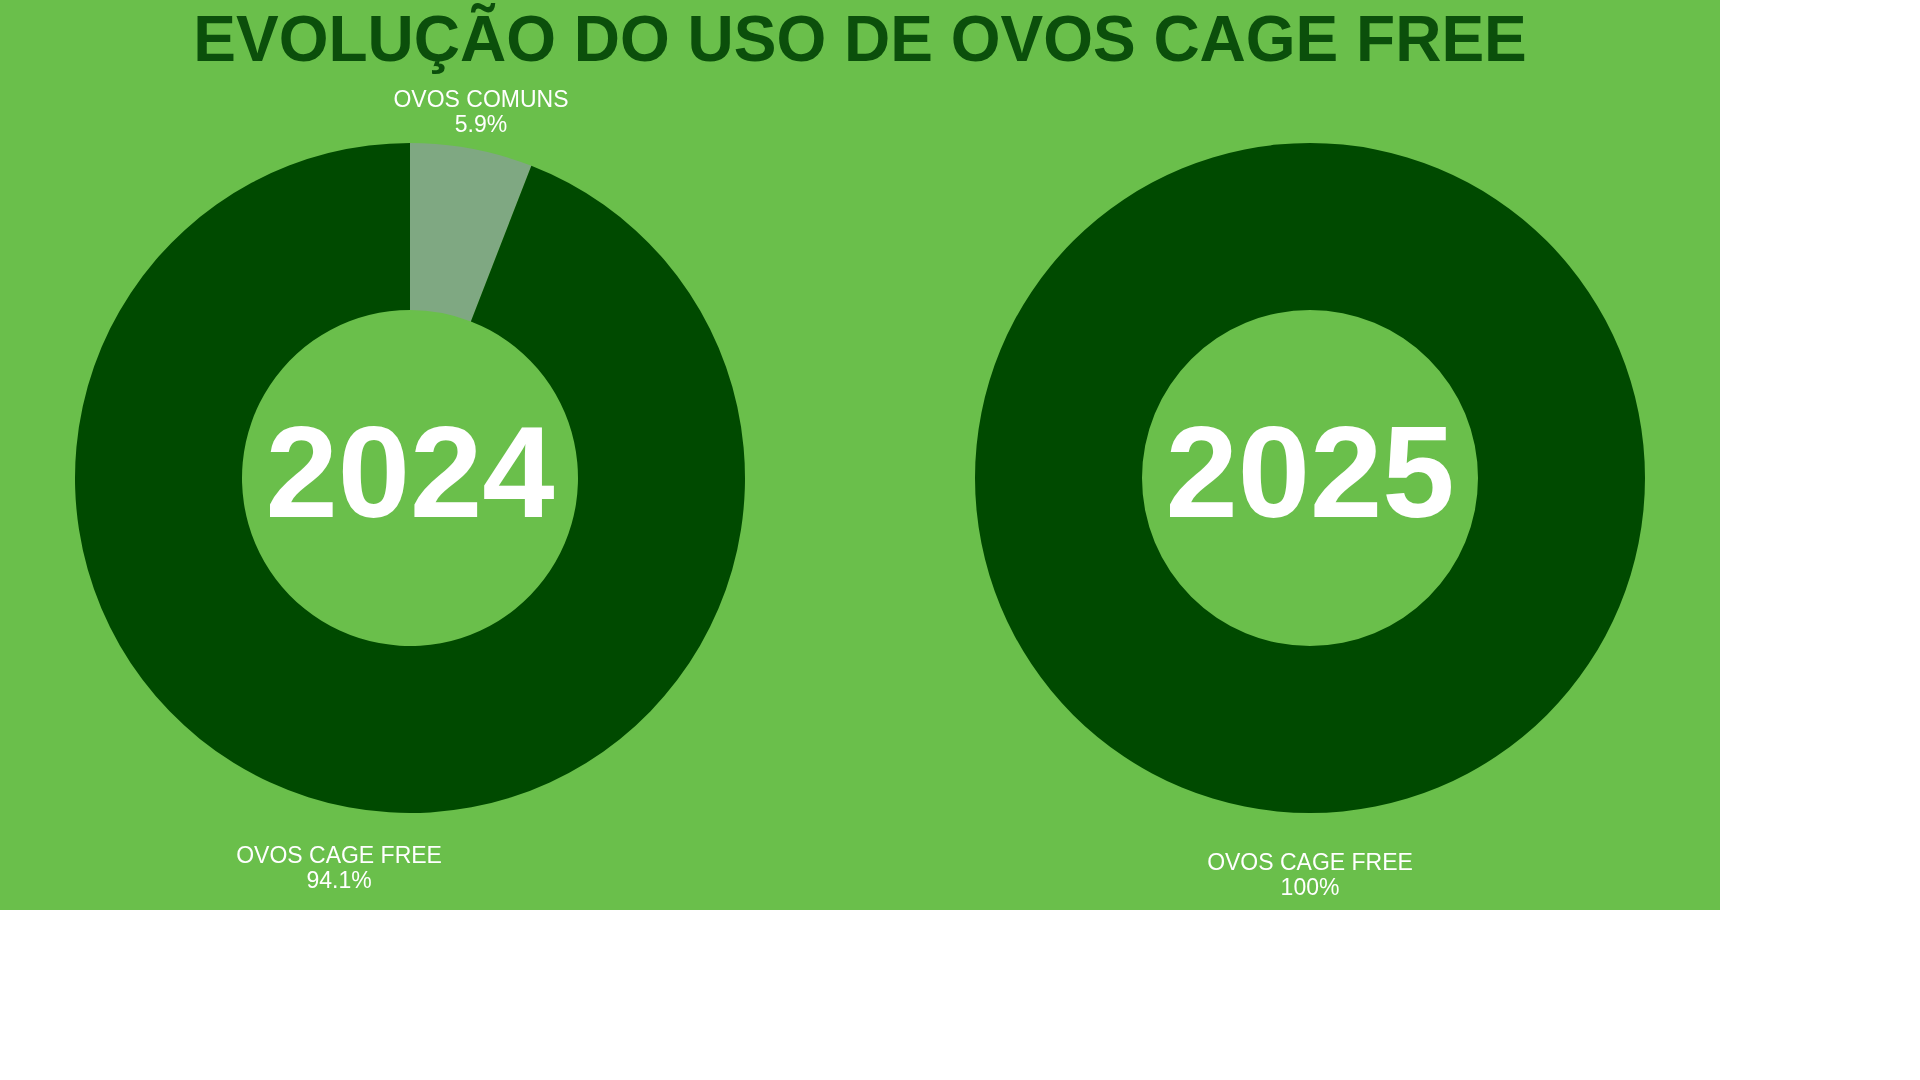 This screenshot has width=1920, height=1080. What do you see at coordinates (860, 39) in the screenshot?
I see `chart-title: EVOLUÇÃO DO USO DE OVOS CAGE FREE` at bounding box center [860, 39].